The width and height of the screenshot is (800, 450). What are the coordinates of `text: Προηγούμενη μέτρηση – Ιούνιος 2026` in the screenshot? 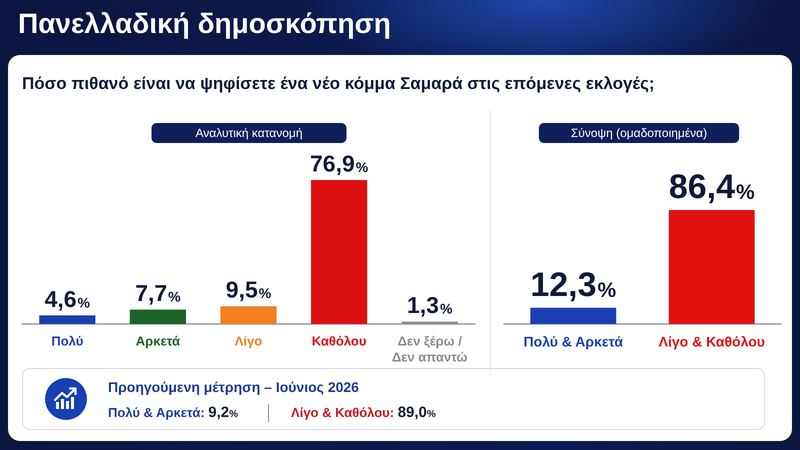 It's located at (233, 387).